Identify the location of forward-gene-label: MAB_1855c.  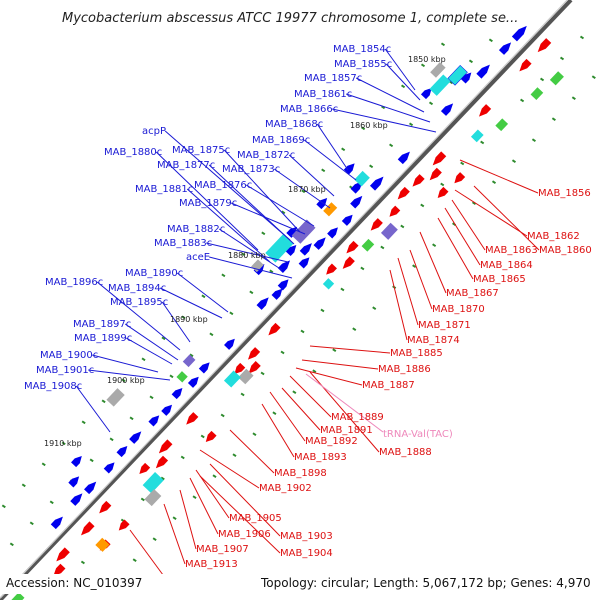
(363, 64).